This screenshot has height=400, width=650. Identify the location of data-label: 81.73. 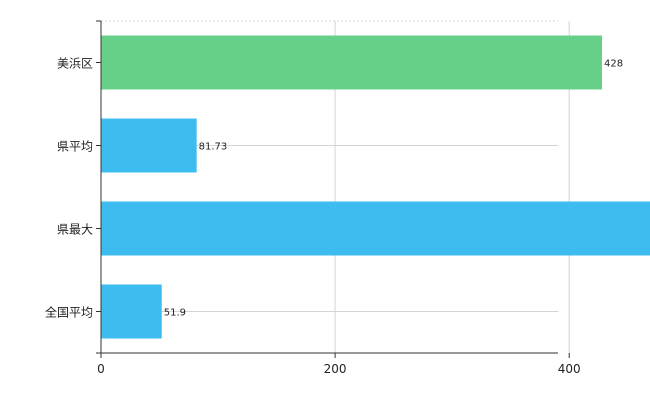
(213, 147).